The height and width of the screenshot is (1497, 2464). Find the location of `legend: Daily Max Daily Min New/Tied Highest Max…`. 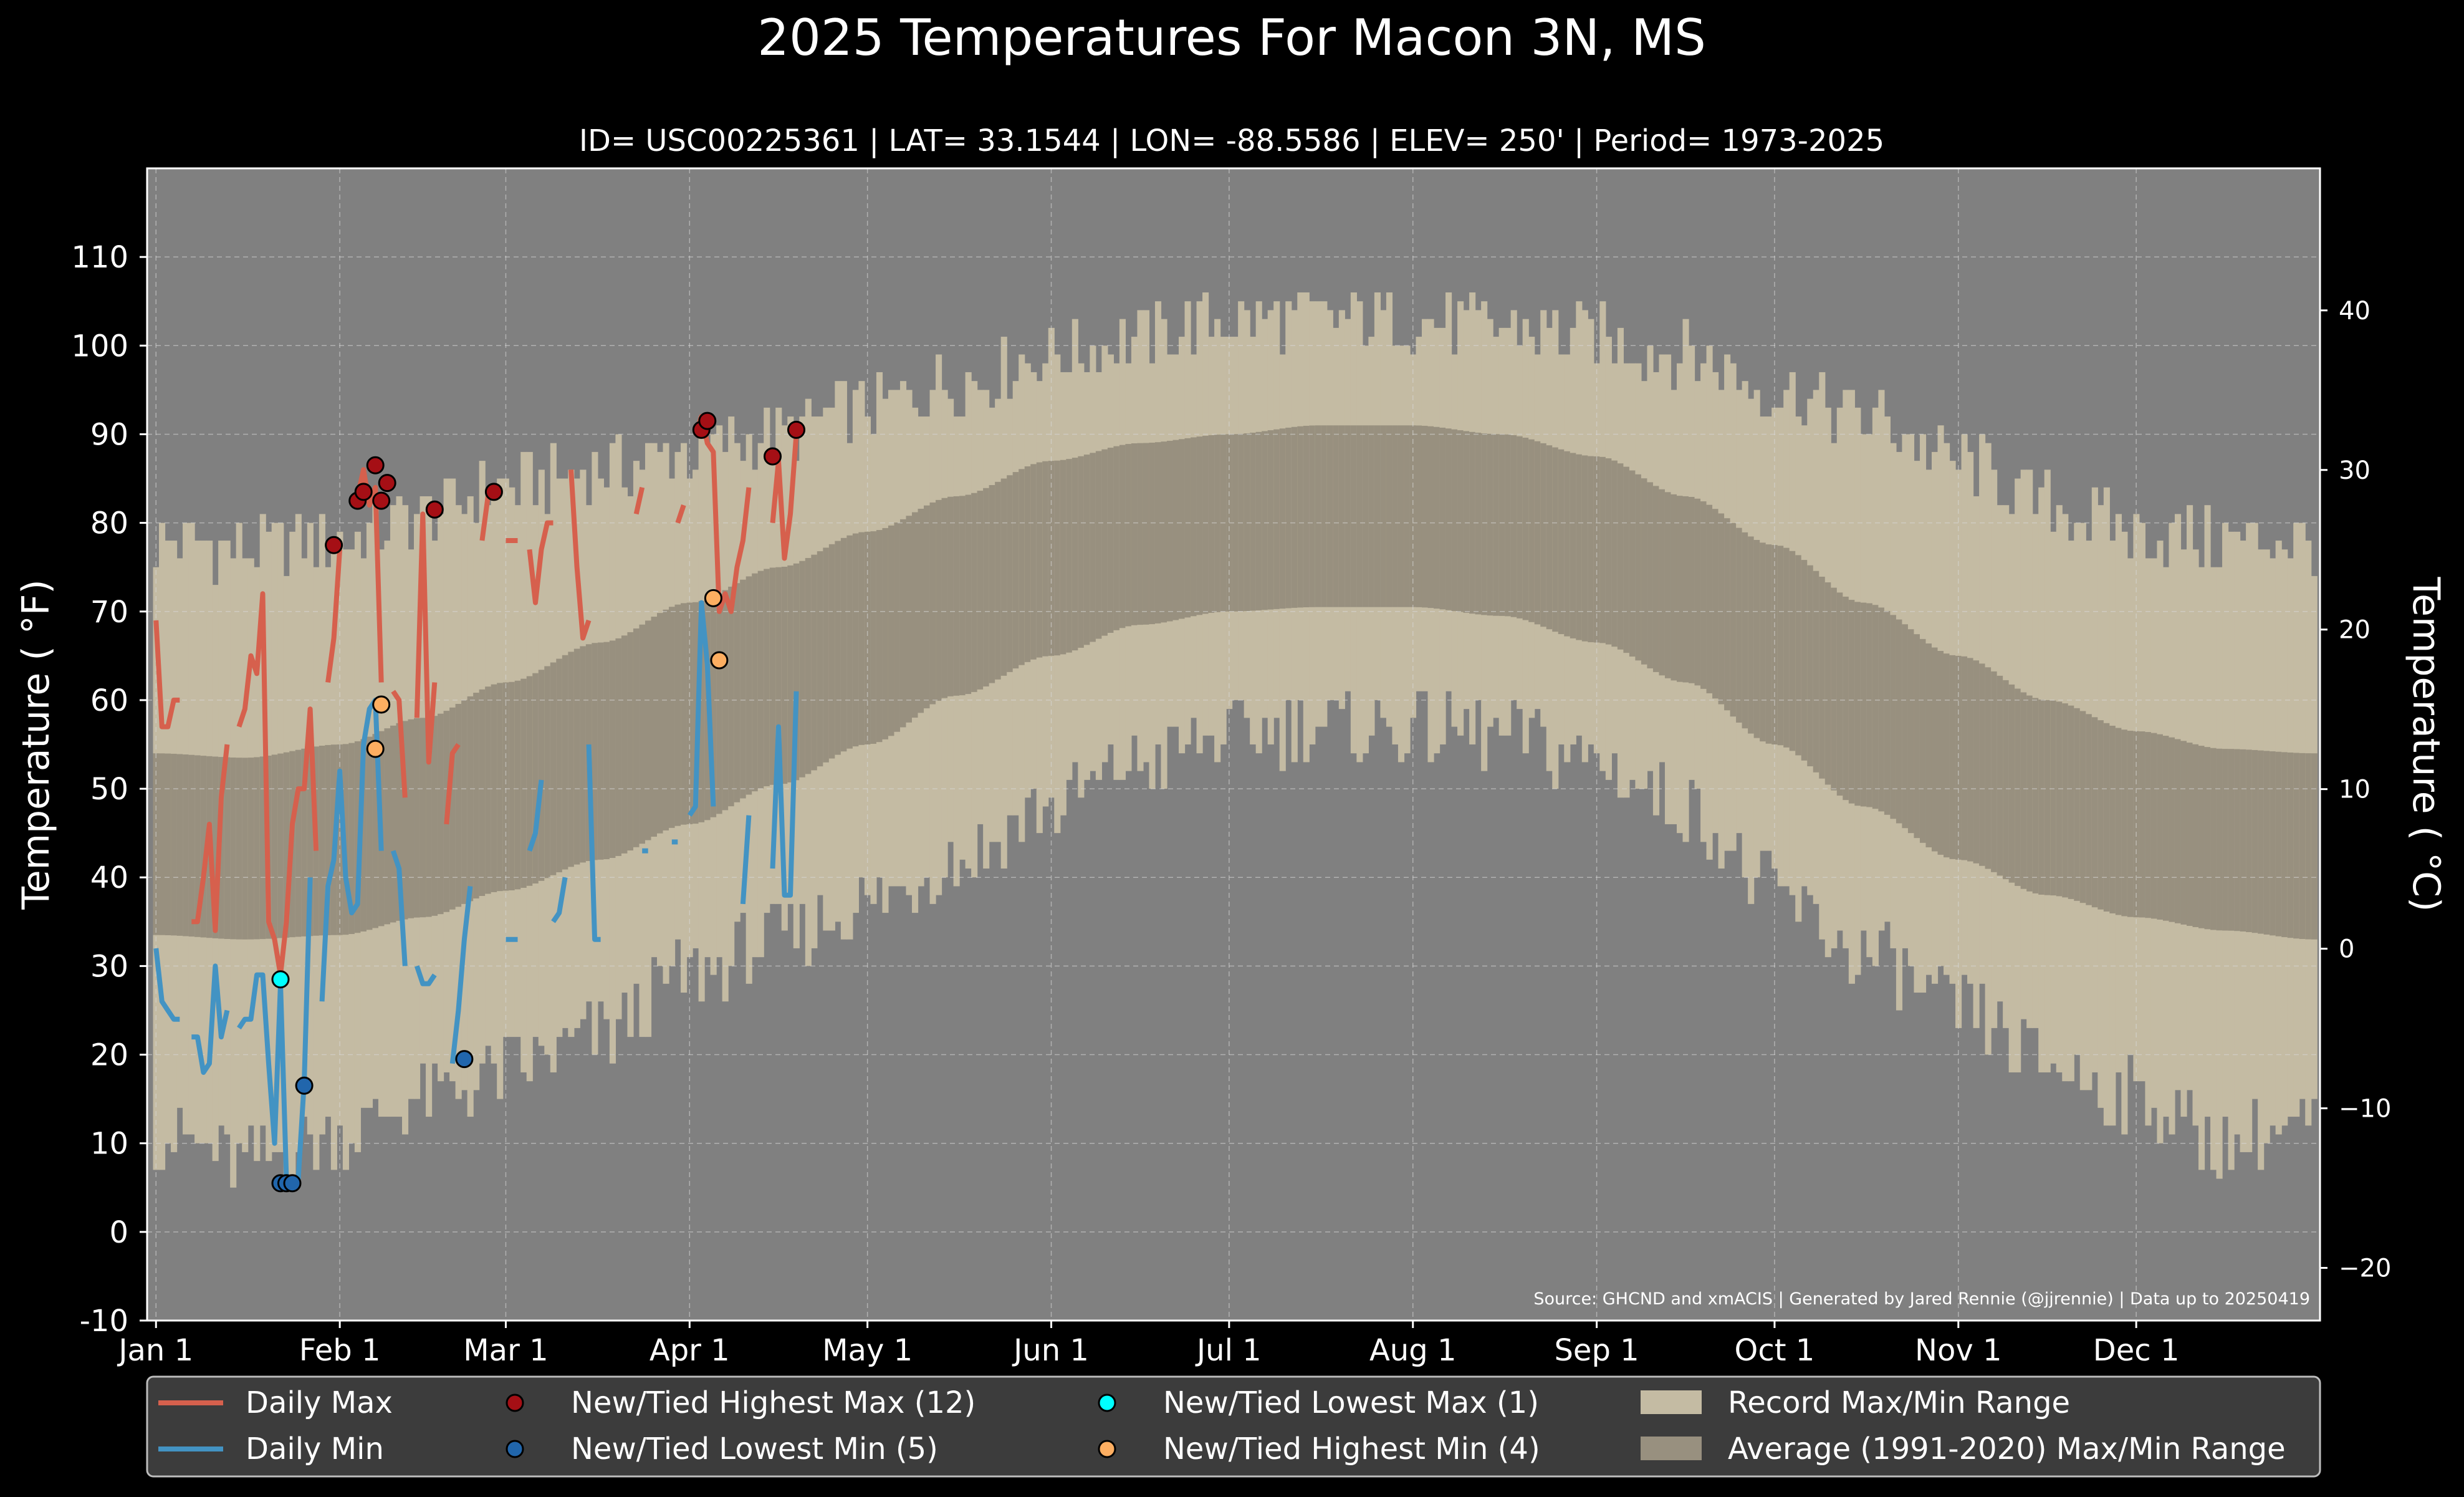

legend: Daily Max Daily Min New/Tied Highest Max… is located at coordinates (1233, 1426).